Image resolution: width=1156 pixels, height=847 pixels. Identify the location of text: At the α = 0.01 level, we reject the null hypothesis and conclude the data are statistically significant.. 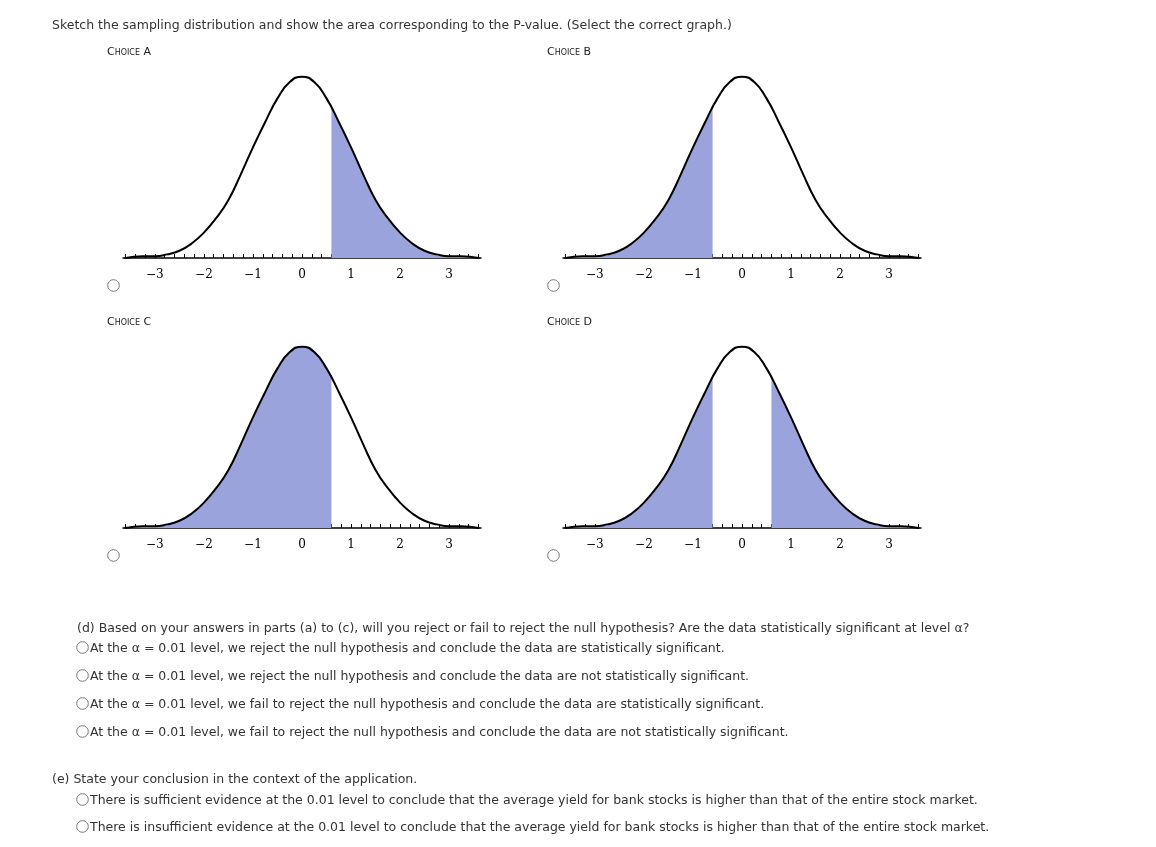
(407, 647).